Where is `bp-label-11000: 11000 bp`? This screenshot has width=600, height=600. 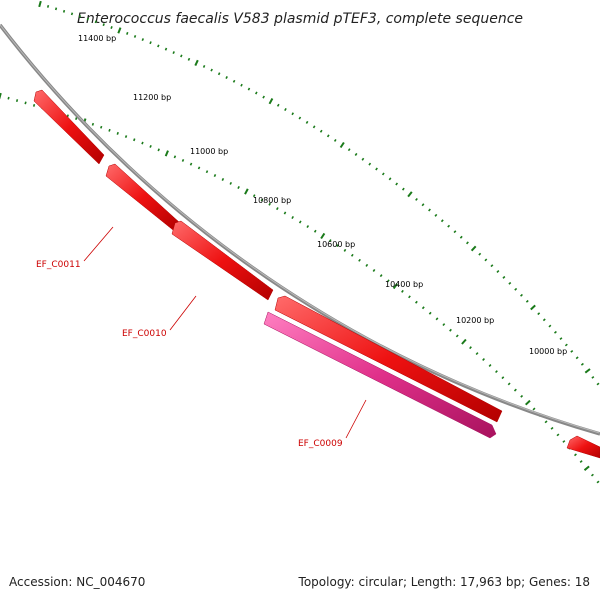
bp-label-11000: 11000 bp is located at coordinates (209, 151).